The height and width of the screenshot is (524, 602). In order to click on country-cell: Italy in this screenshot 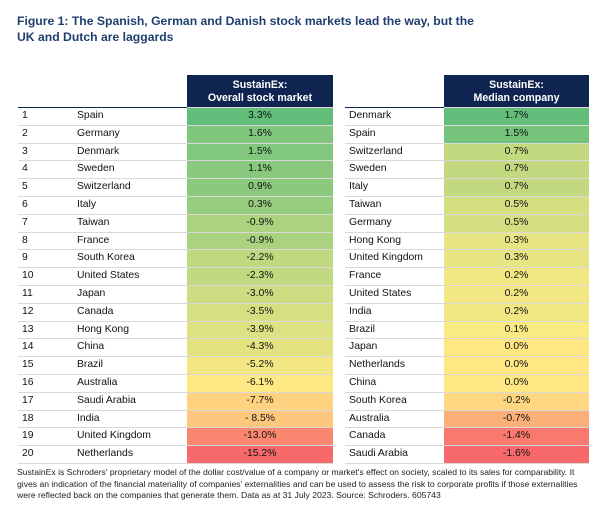, I will do `click(132, 205)`.